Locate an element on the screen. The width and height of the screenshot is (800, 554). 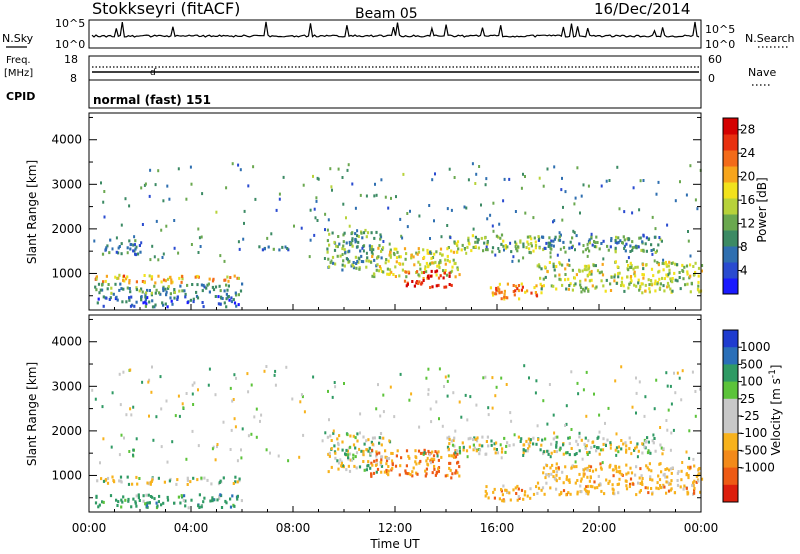
cpid-strip: CPID normal (fast) 151 is located at coordinates (354, 94).